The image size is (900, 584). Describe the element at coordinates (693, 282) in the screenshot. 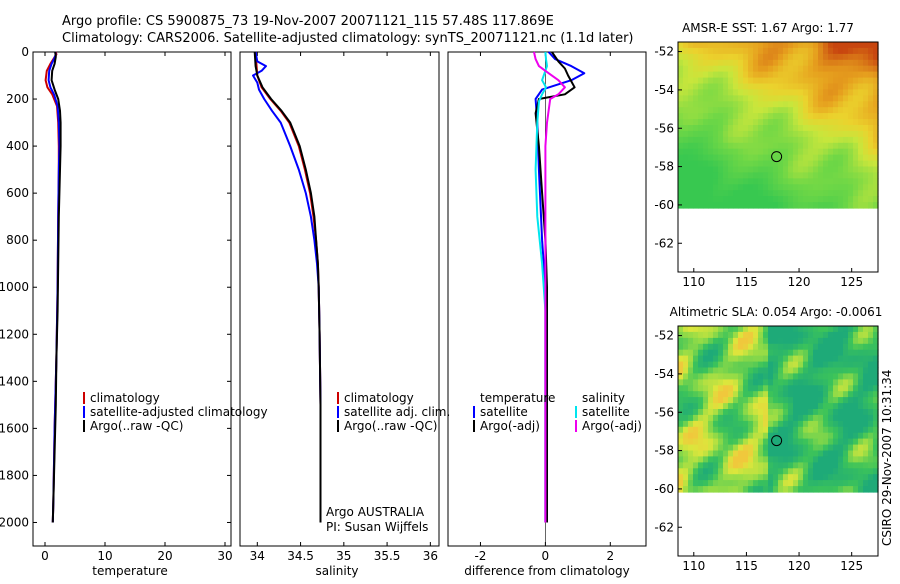

I see `map-x-tick-label: 110` at that location.